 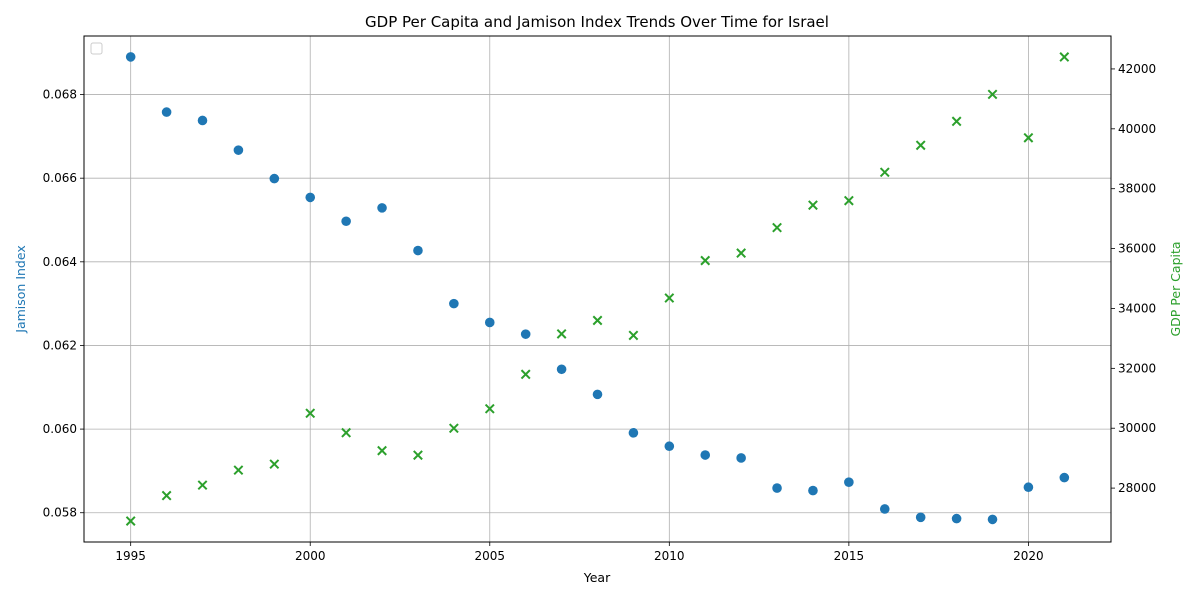 What do you see at coordinates (489, 556) in the screenshot?
I see `x-tick-label: 2005` at bounding box center [489, 556].